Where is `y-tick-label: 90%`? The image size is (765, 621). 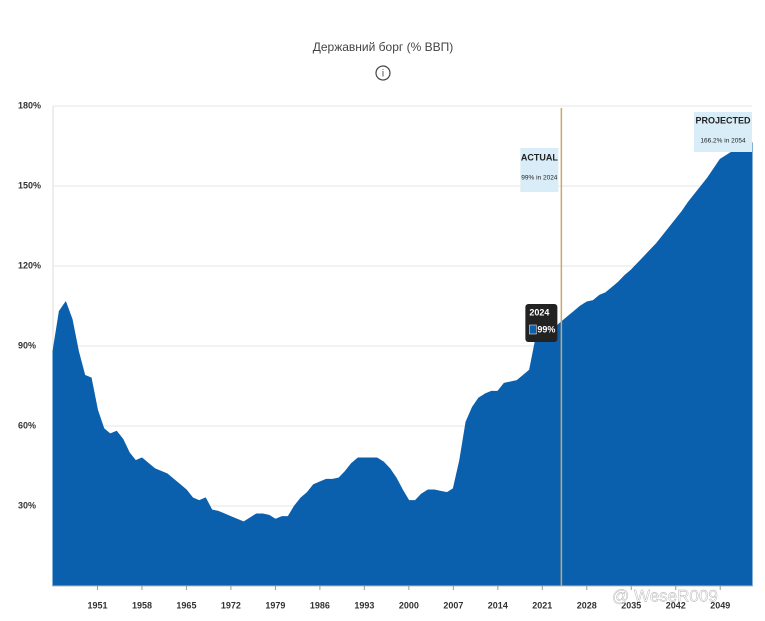 y-tick-label: 90% is located at coordinates (27, 345).